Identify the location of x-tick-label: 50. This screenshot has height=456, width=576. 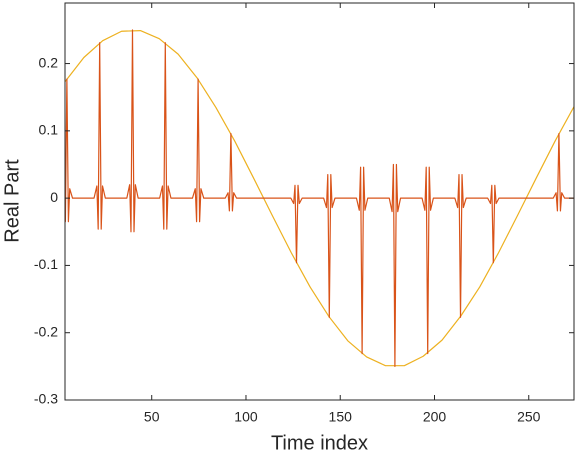
(152, 417).